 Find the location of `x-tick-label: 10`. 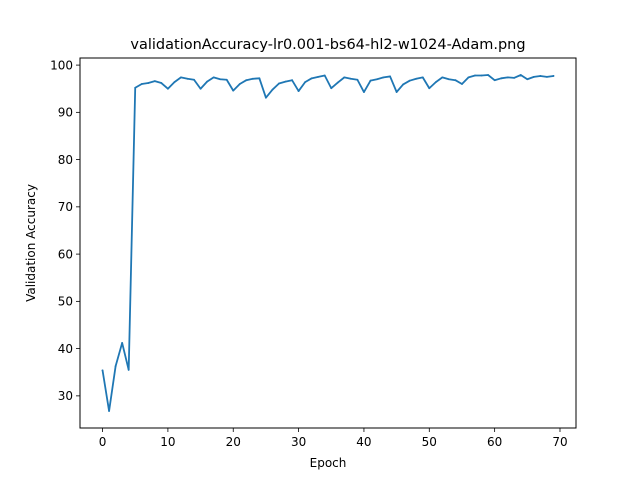

x-tick-label: 10 is located at coordinates (167, 442).